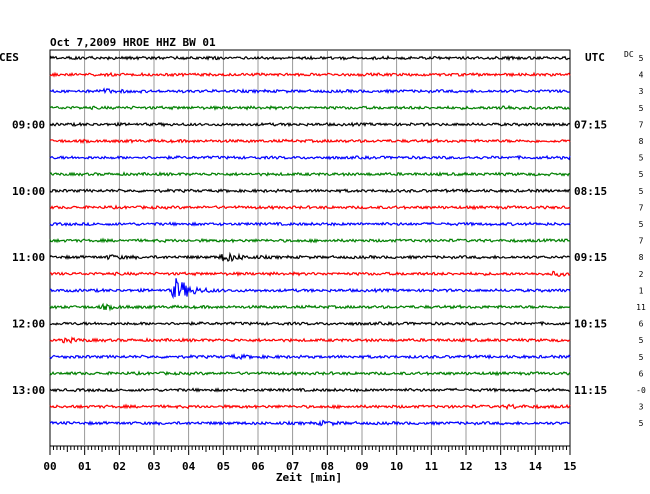 This screenshot has height=494, width=650. I want to click on left-time-label: 11:00, so click(28, 257).